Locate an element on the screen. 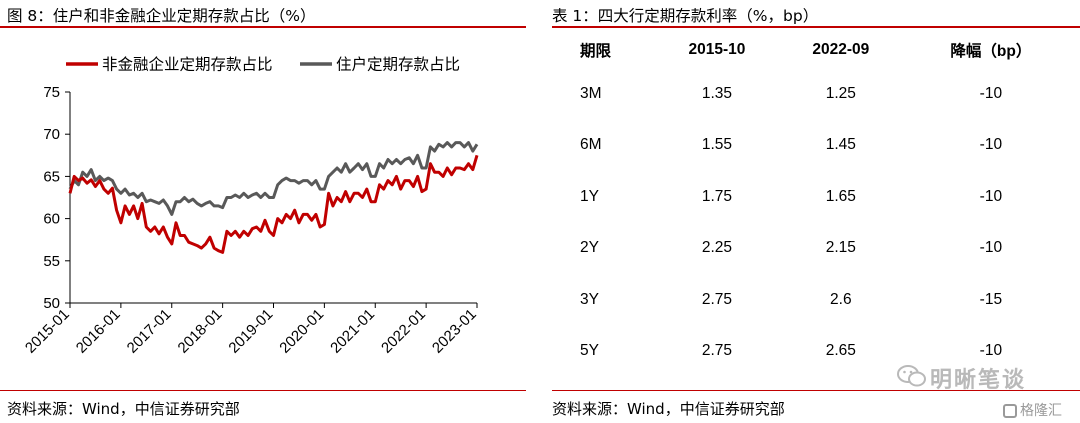 This screenshot has width=1080, height=423. table-row: 1Y 1.75 1.65 -10 is located at coordinates (815, 197).